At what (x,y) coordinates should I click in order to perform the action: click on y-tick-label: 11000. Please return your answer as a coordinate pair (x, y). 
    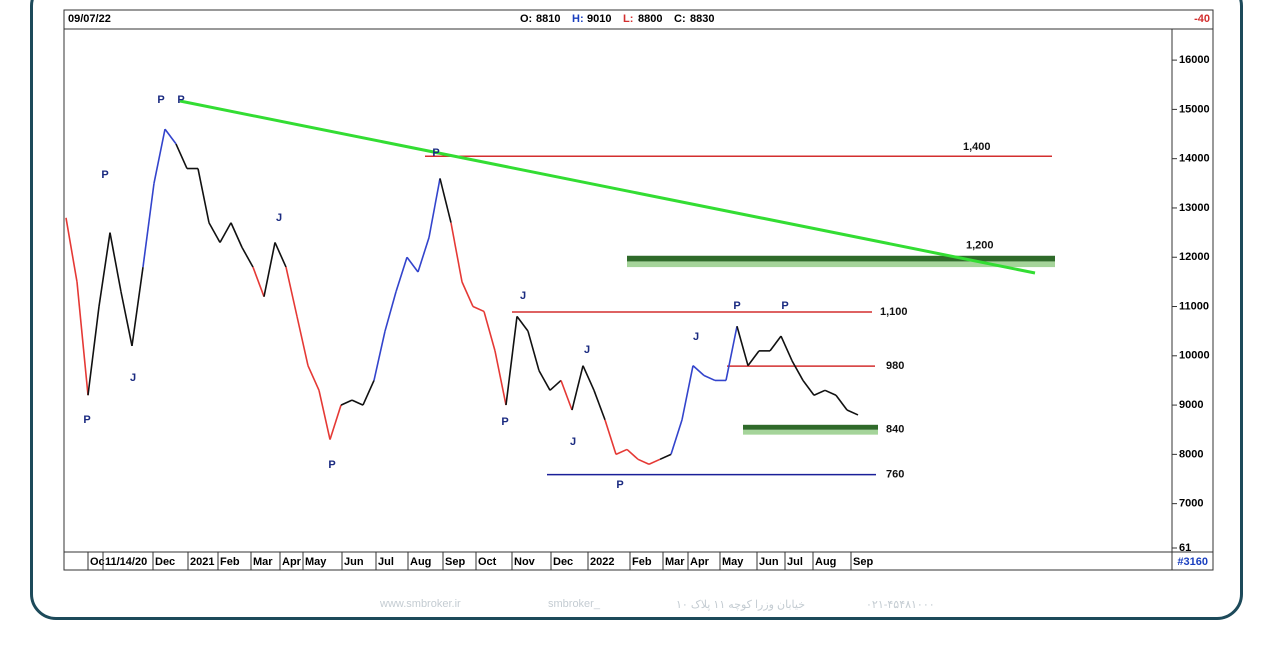
    Looking at the image, I should click on (1194, 306).